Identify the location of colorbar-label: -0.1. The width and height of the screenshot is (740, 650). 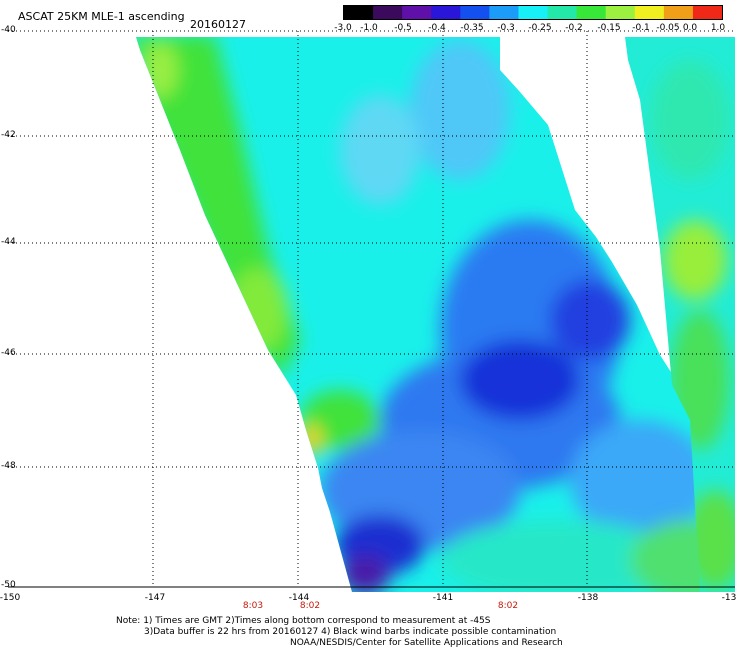
(641, 28).